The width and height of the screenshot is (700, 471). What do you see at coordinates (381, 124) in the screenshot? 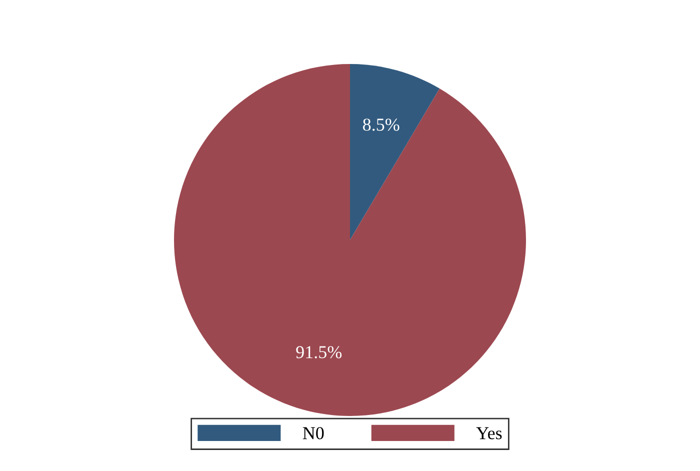
I see `data-label: 8.5%` at bounding box center [381, 124].